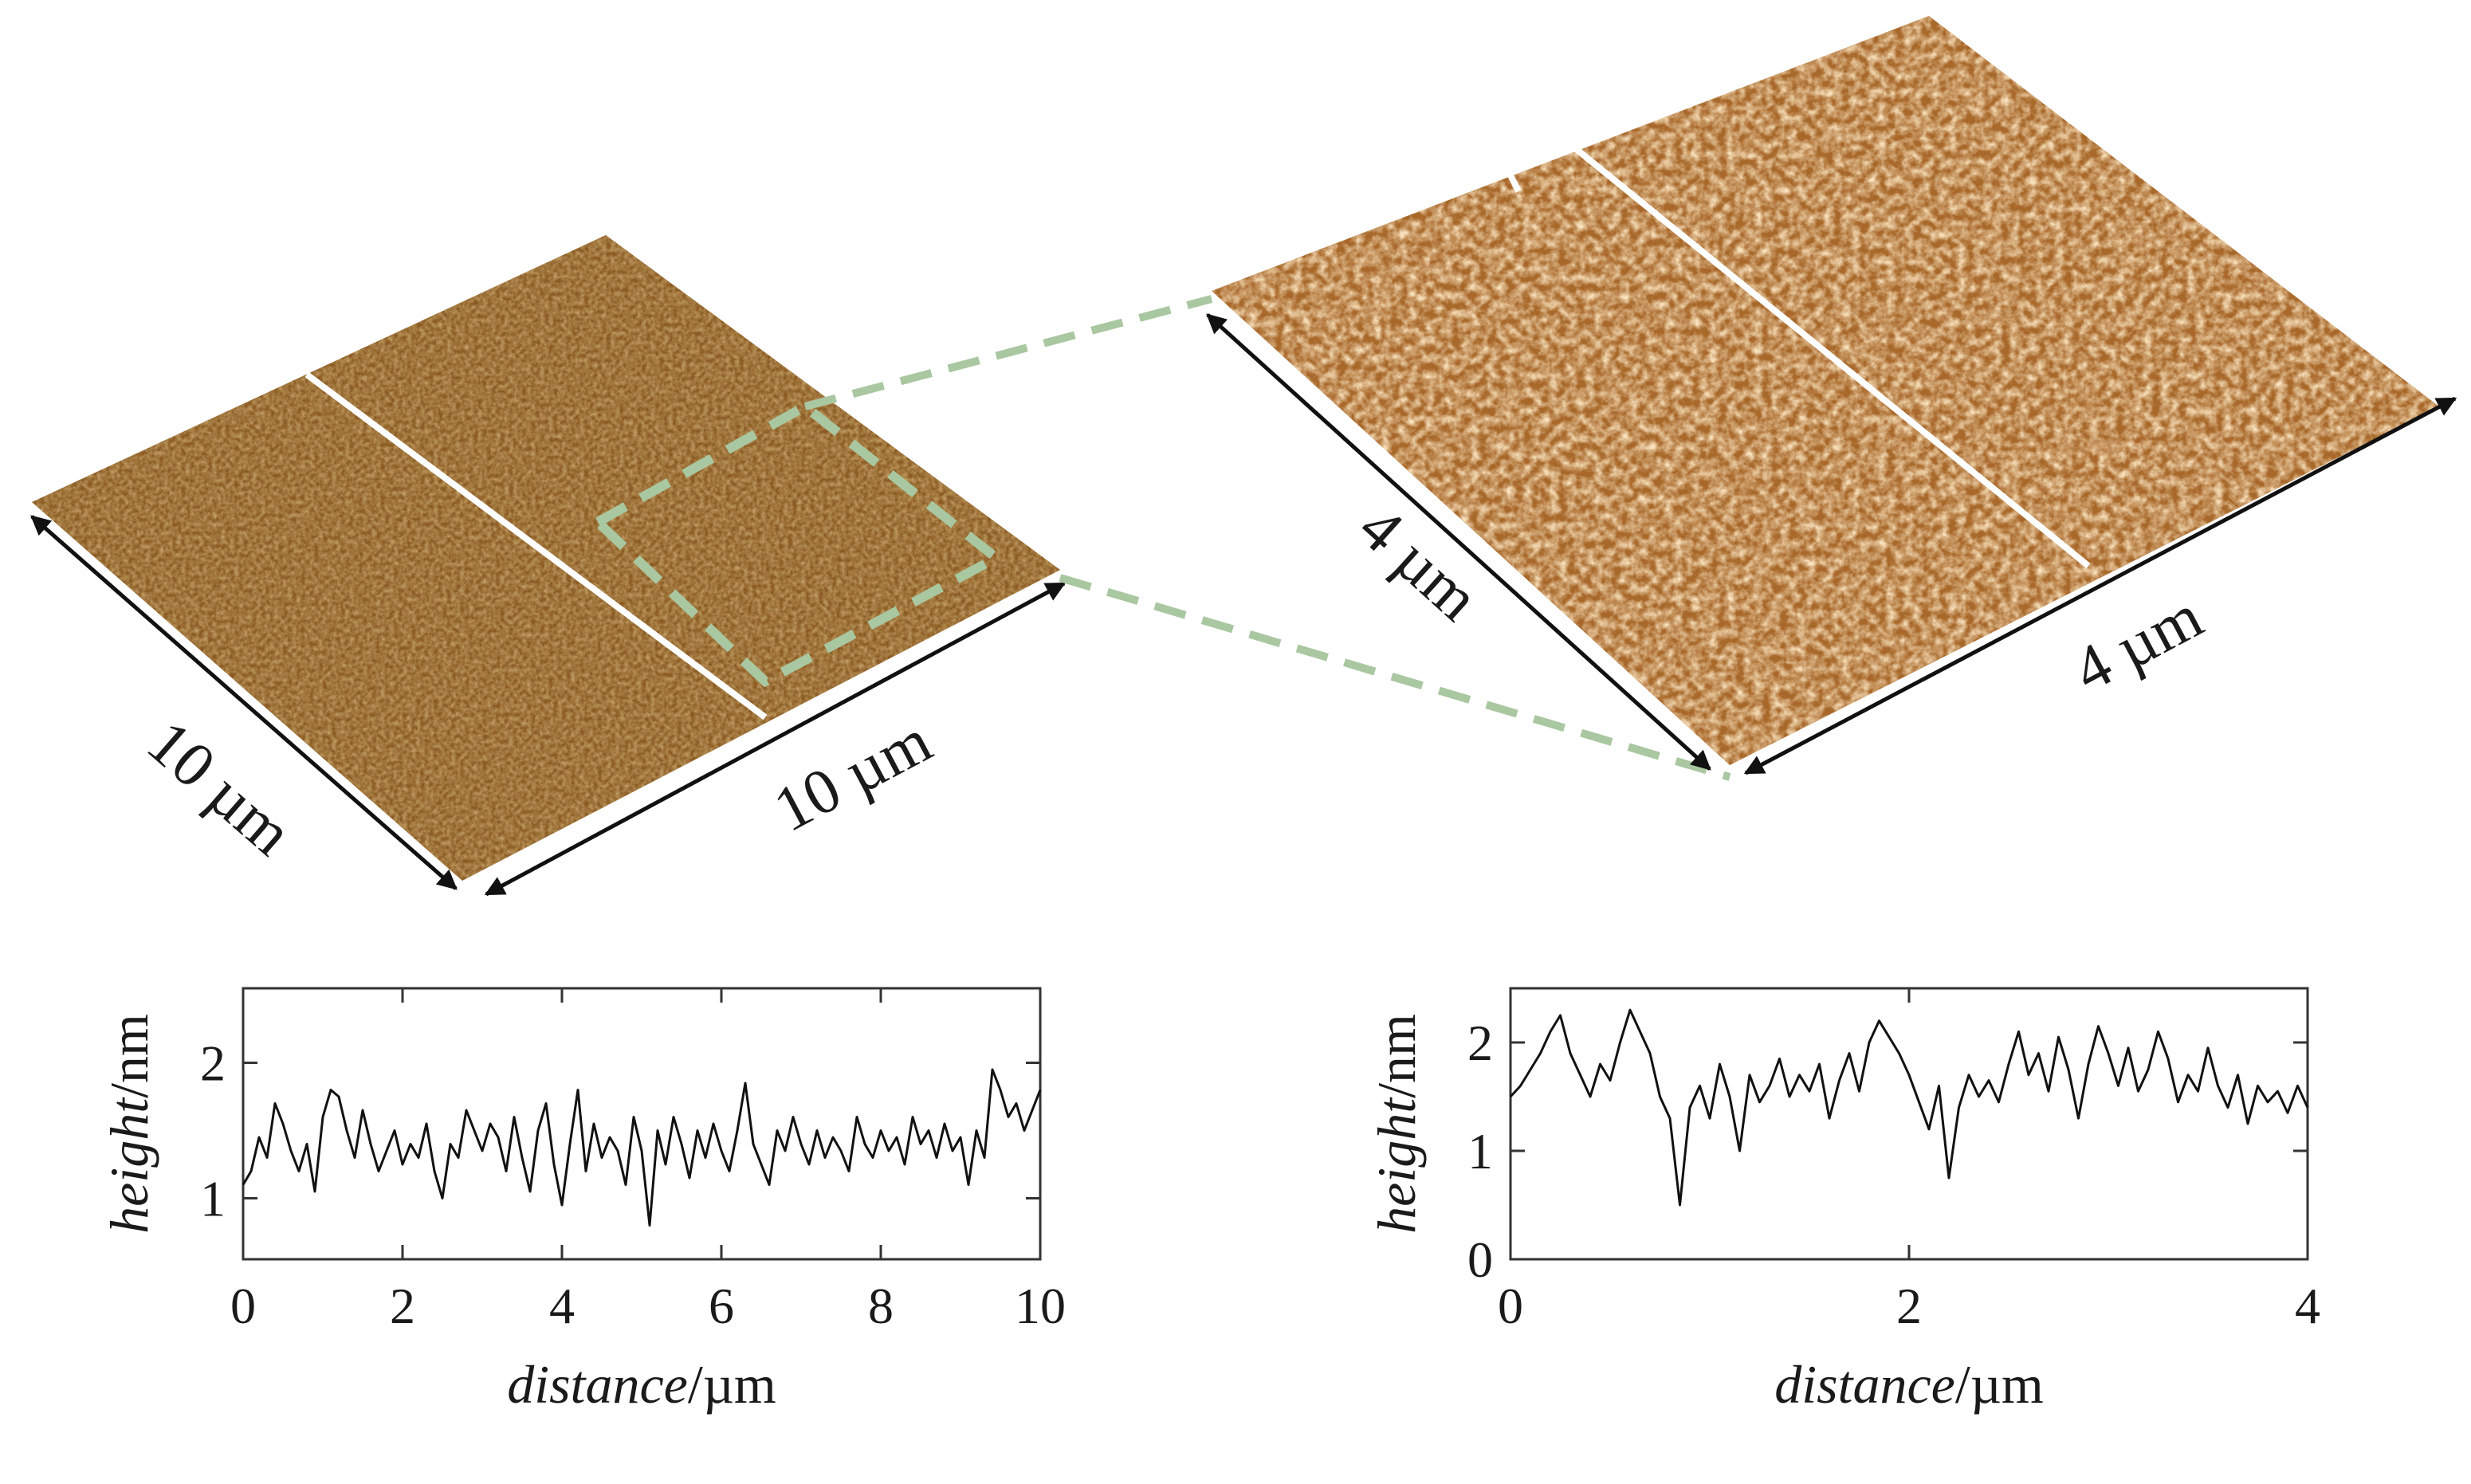 This screenshot has height=1484, width=2471. What do you see at coordinates (852, 775) in the screenshot?
I see `afm-edge-label-right-large: 10 µm` at bounding box center [852, 775].